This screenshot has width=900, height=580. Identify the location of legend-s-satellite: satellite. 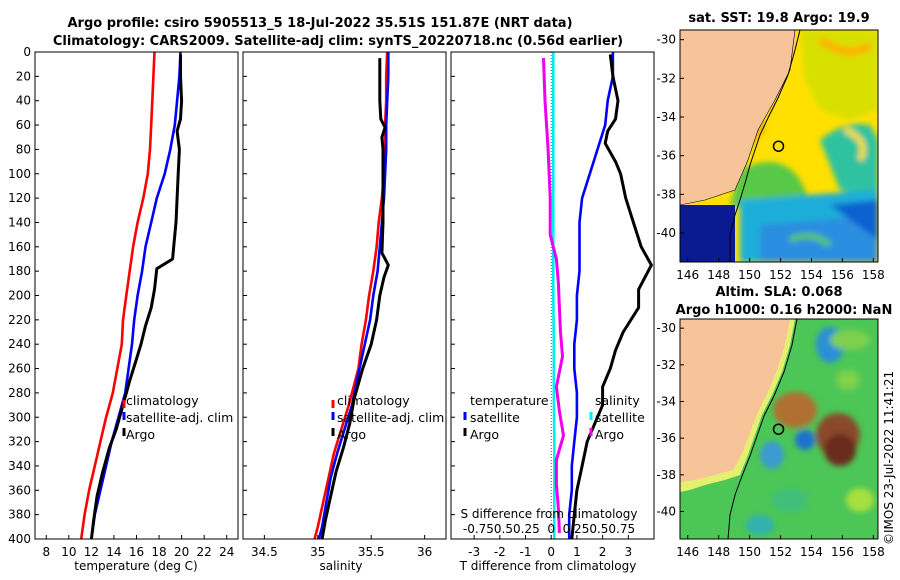
(620, 417).